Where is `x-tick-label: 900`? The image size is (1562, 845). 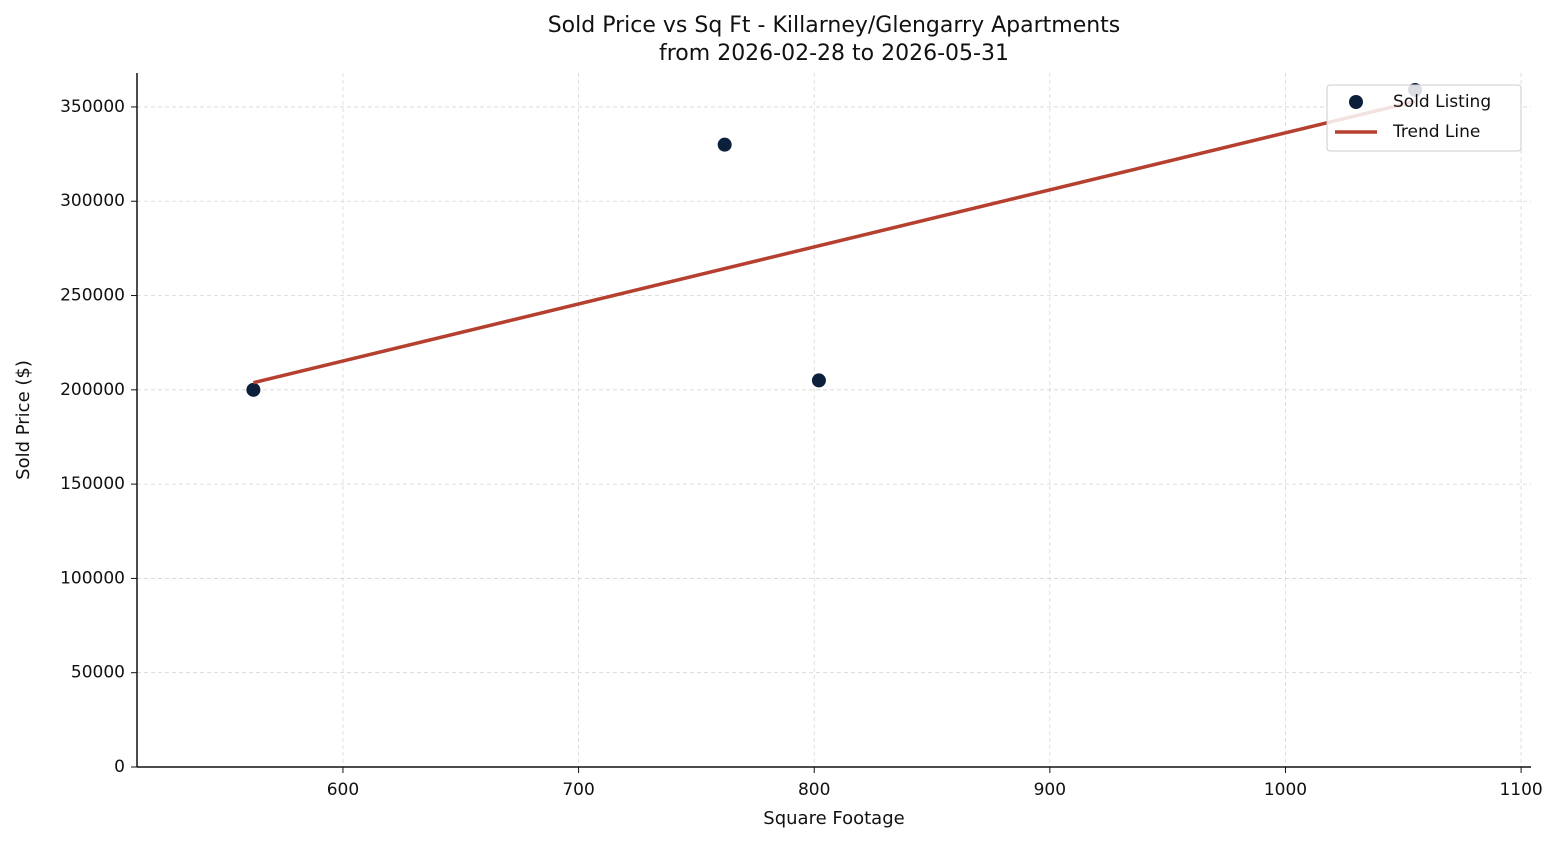
x-tick-label: 900 is located at coordinates (1050, 790).